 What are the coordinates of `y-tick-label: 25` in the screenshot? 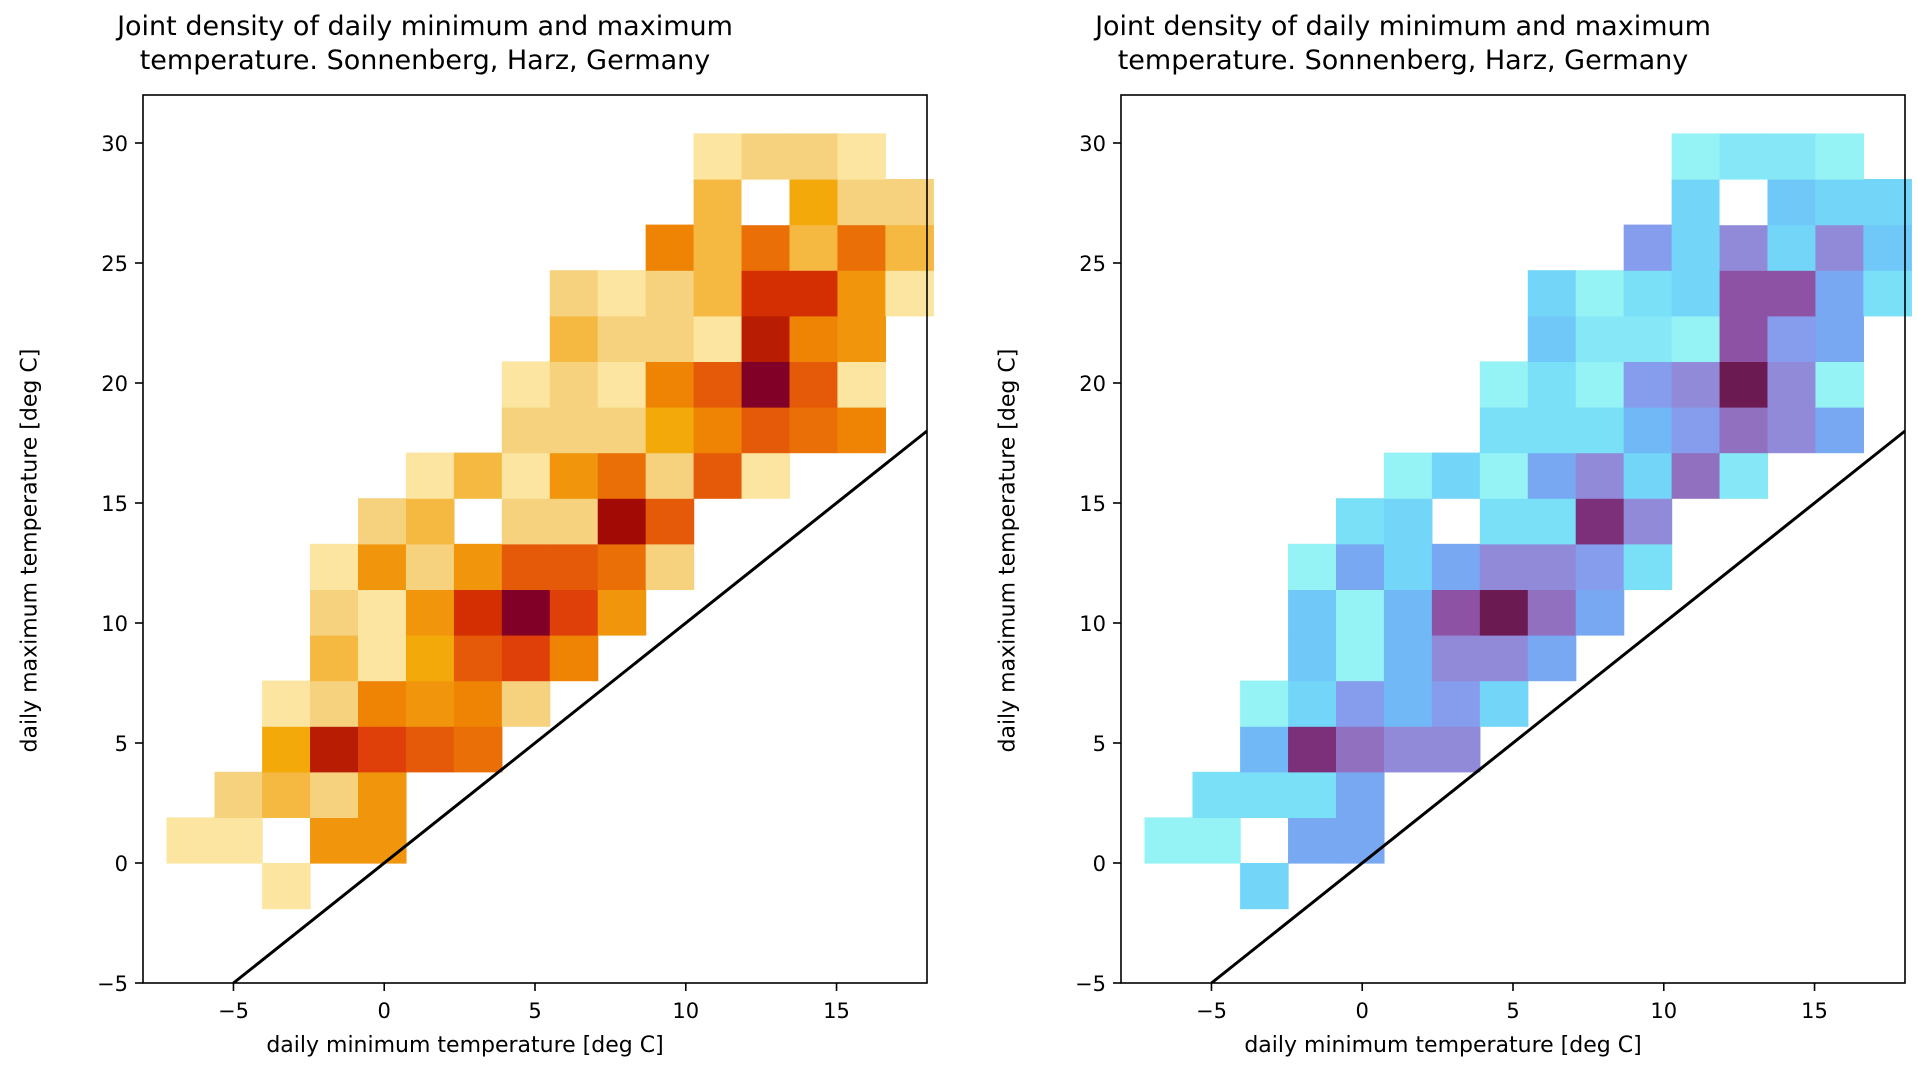 It's located at (114, 264).